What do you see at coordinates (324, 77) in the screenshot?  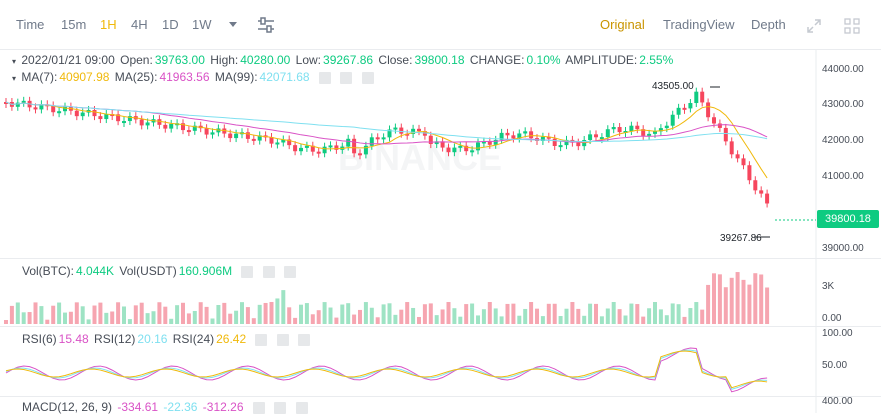 I see `ma-visibility-icon` at bounding box center [324, 77].